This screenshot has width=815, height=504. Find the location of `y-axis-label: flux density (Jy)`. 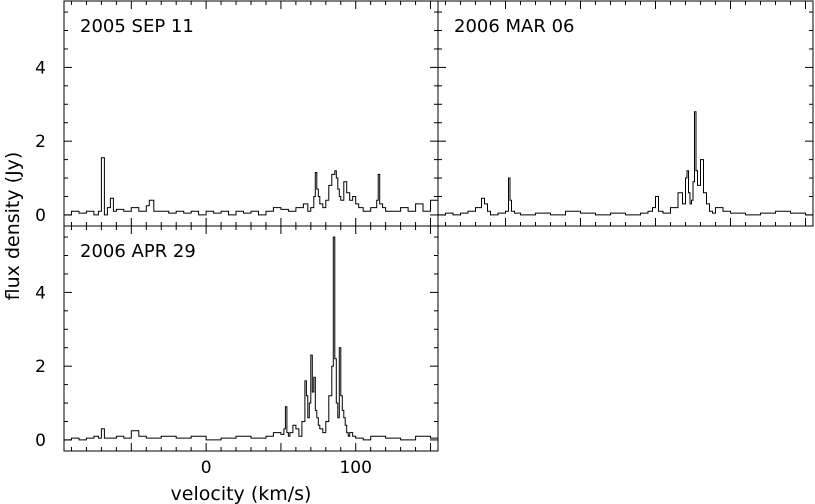

y-axis-label: flux density (Jy) is located at coordinates (13, 226).